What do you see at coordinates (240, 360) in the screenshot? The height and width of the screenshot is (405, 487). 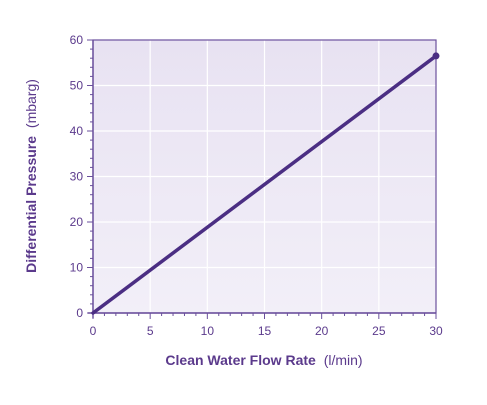 I see `x-axis-title-text: Clean Water Flow Rate` at bounding box center [240, 360].